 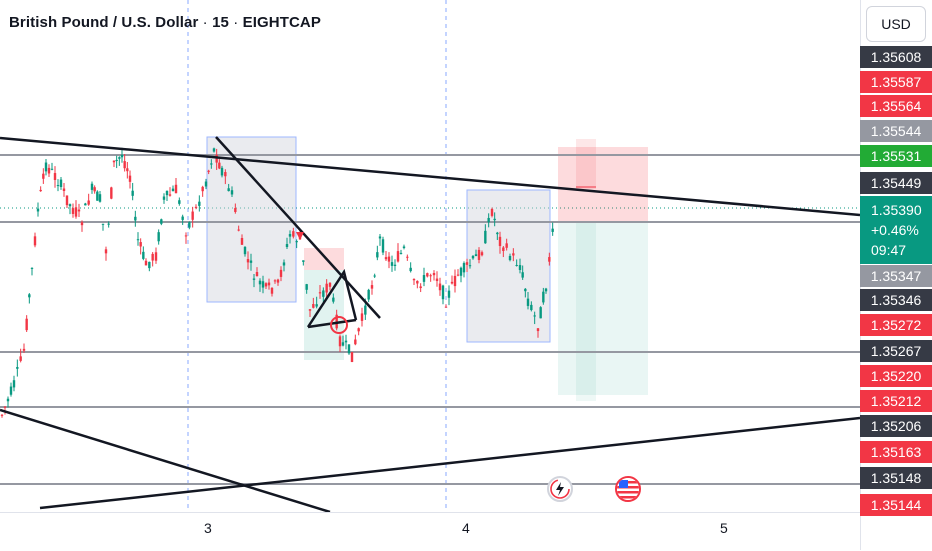 I want to click on price-change: +0.46%, so click(x=895, y=230).